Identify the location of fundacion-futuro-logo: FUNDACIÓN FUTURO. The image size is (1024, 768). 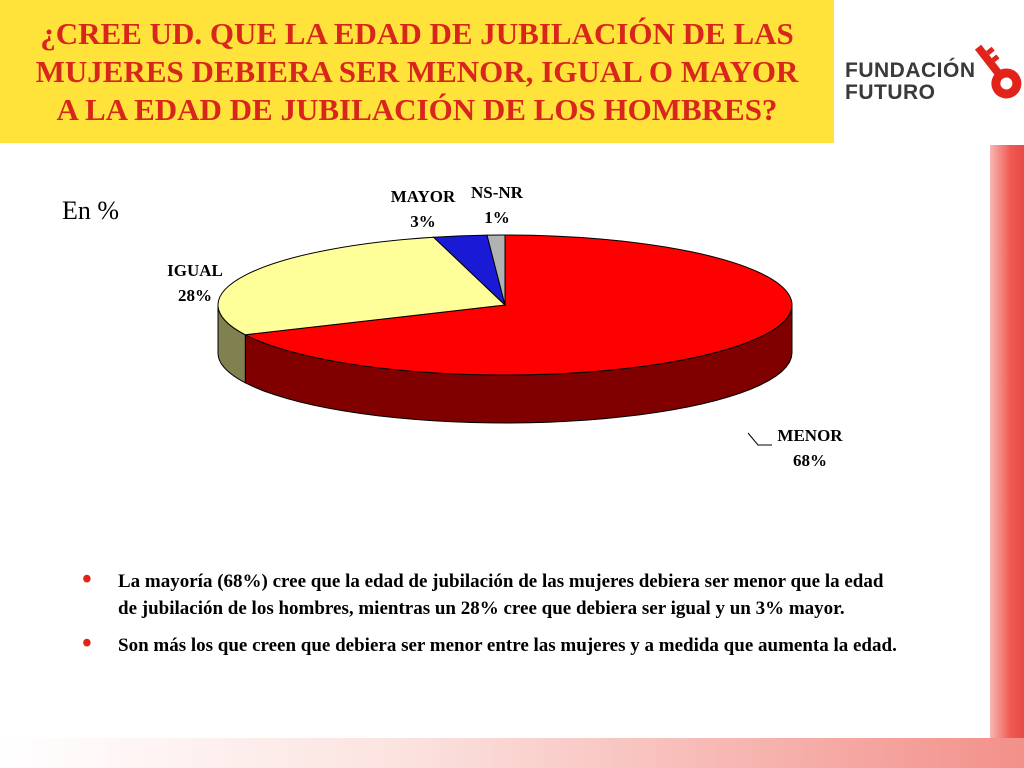
(934, 78).